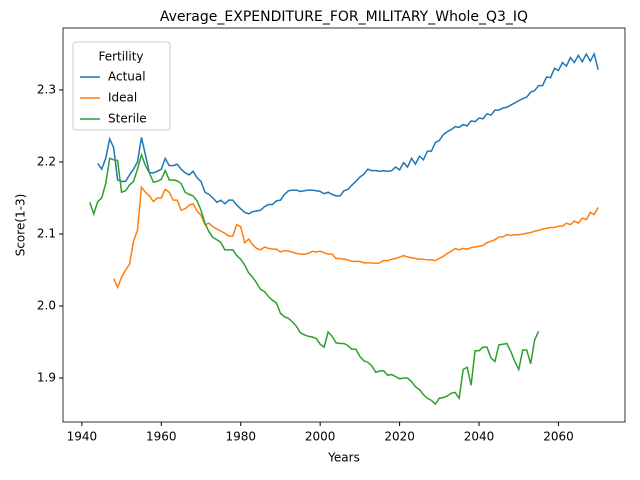  What do you see at coordinates (46, 89) in the screenshot?
I see `y-tick-label: 2.3` at bounding box center [46, 89].